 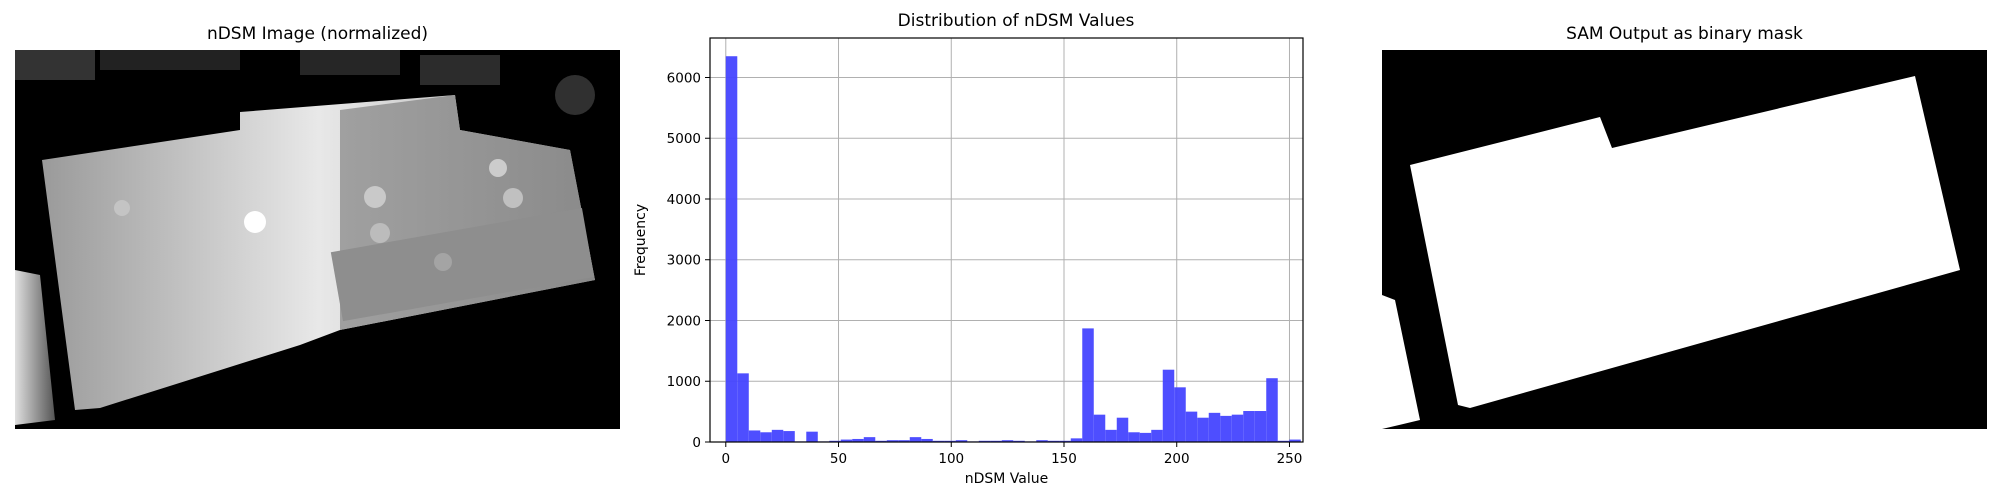 I want to click on x-tick-label: 250, so click(x=1290, y=459).